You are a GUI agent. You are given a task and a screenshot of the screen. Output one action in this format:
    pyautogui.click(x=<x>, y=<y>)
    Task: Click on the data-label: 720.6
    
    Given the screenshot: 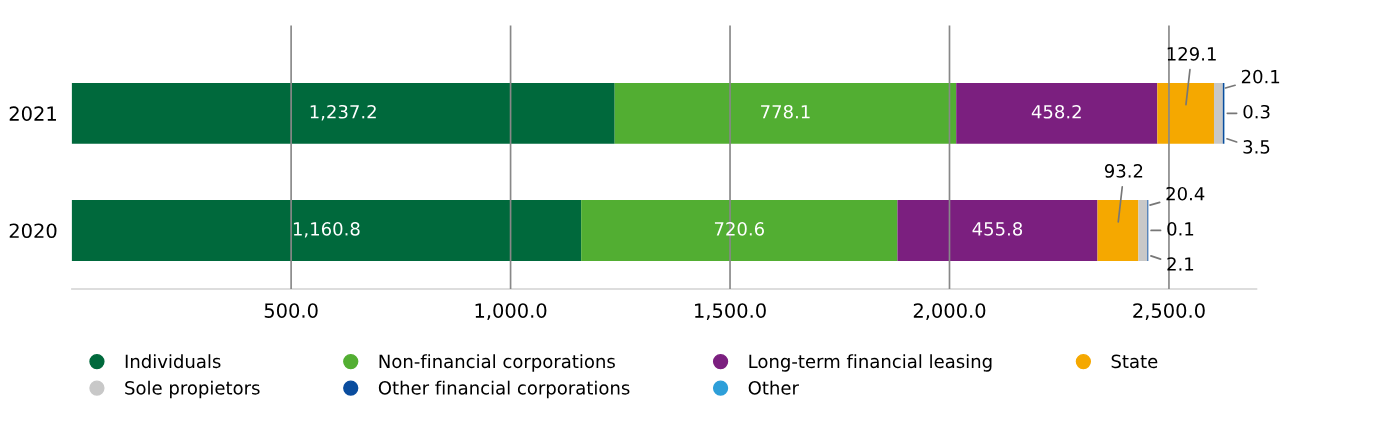 What is the action you would take?
    pyautogui.click(x=739, y=229)
    